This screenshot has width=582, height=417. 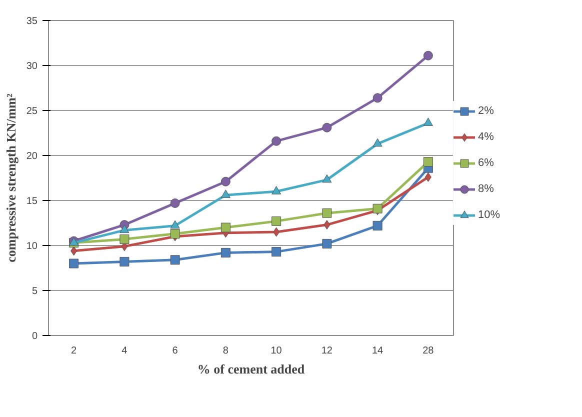 What do you see at coordinates (74, 351) in the screenshot?
I see `x-tick-label: 2` at bounding box center [74, 351].